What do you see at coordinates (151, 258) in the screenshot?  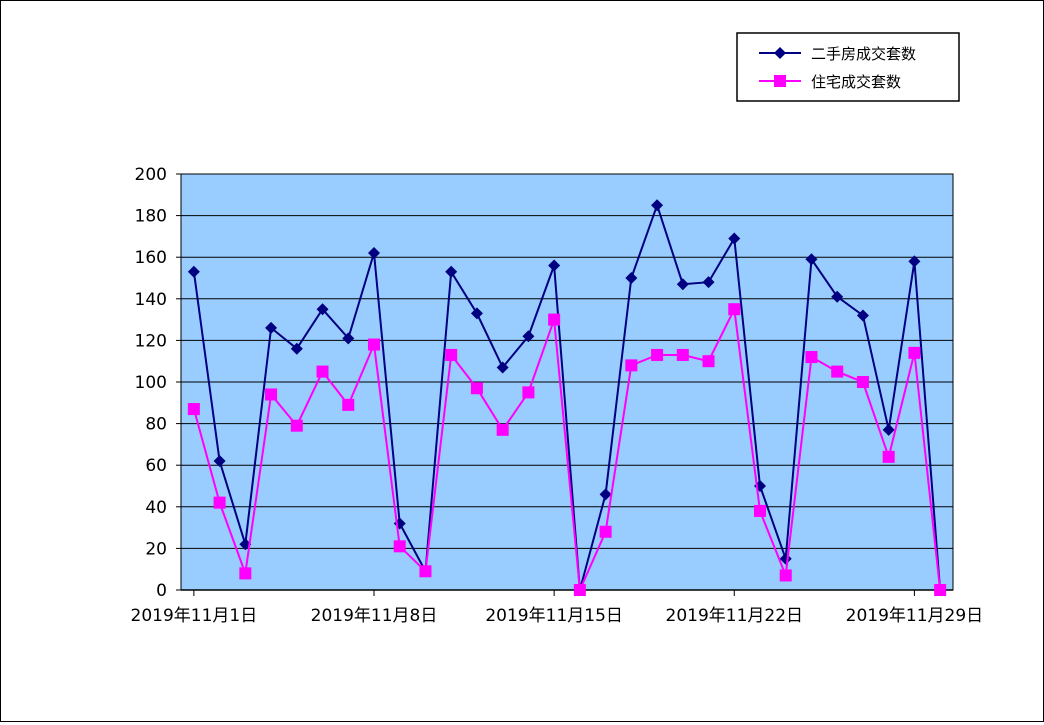 I see `y-tick-label: 160` at bounding box center [151, 258].